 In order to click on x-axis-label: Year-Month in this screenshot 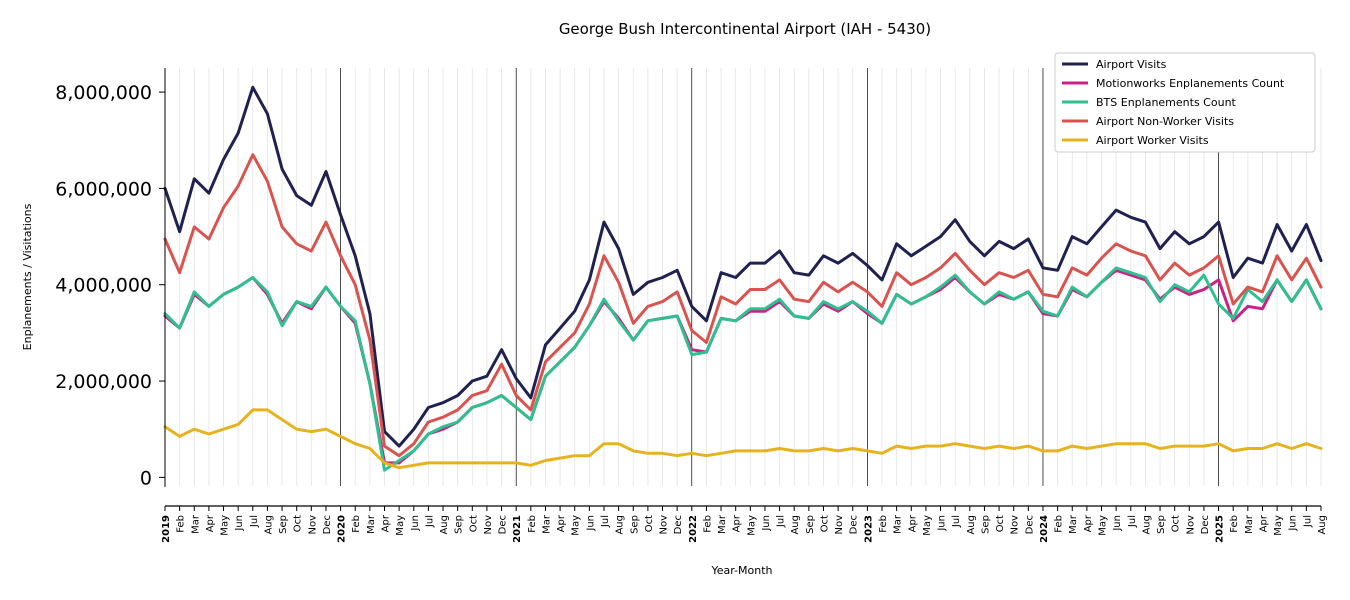, I will do `click(741, 570)`.